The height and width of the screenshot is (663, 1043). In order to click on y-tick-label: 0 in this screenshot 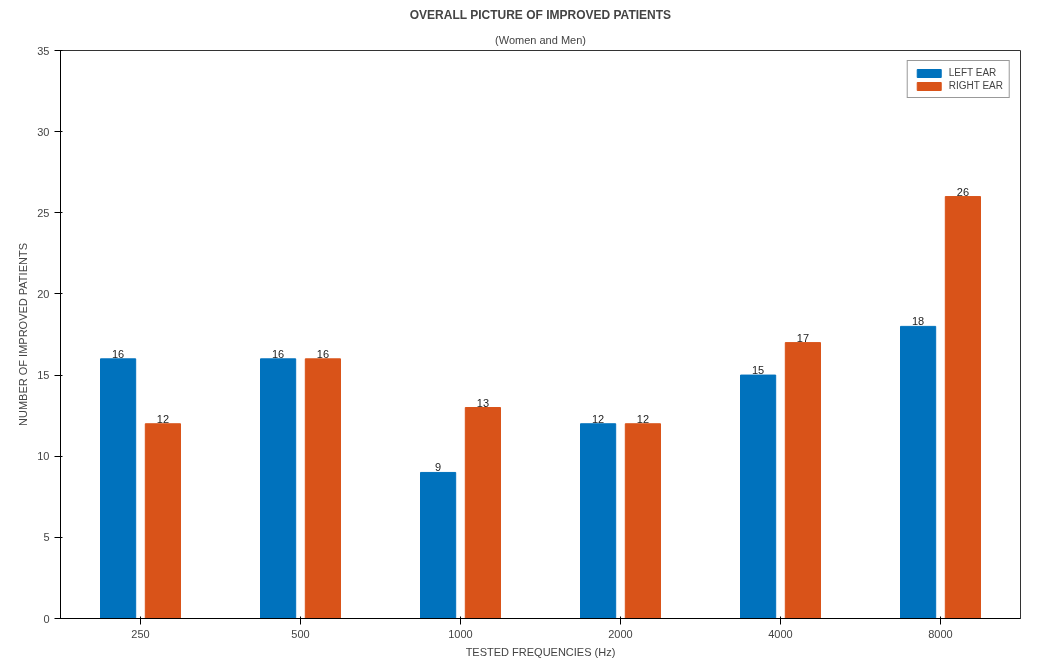, I will do `click(46, 618)`.